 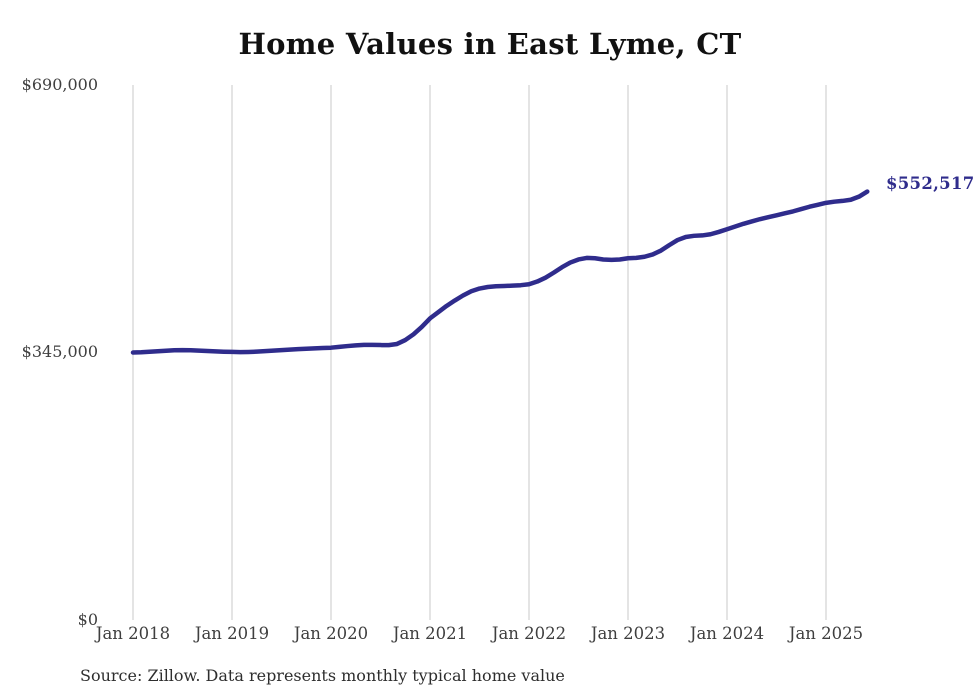 I want to click on x-axis-tick-label: Jan 2019, so click(x=232, y=633).